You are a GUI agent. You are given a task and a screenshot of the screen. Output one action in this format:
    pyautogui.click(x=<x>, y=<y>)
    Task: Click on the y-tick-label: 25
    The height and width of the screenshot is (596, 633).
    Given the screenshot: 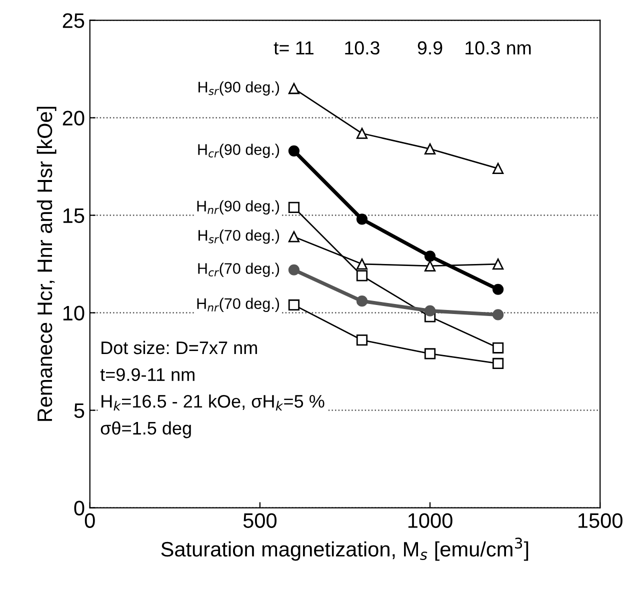 What is the action you would take?
    pyautogui.click(x=73, y=20)
    